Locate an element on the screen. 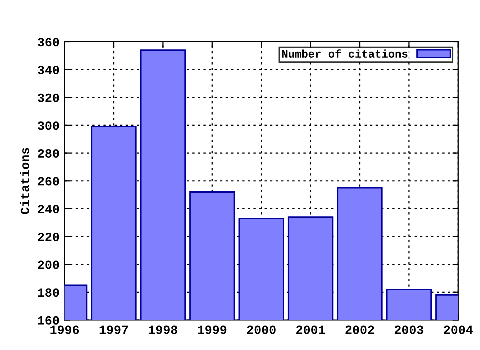 This screenshot has height=350, width=480. x-tick-label: 2004 is located at coordinates (459, 330).